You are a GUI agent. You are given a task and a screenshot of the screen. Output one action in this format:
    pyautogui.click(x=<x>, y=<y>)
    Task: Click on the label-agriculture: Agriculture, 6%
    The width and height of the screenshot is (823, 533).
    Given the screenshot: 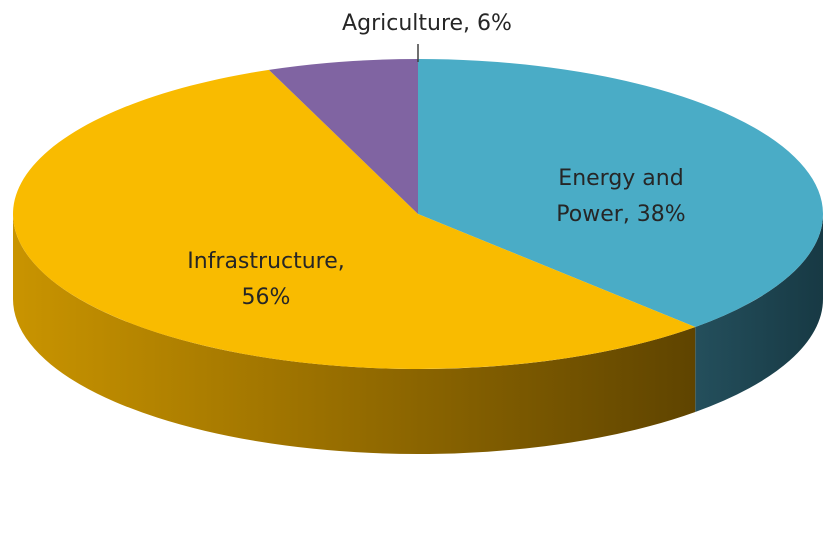 What is the action you would take?
    pyautogui.click(x=427, y=24)
    